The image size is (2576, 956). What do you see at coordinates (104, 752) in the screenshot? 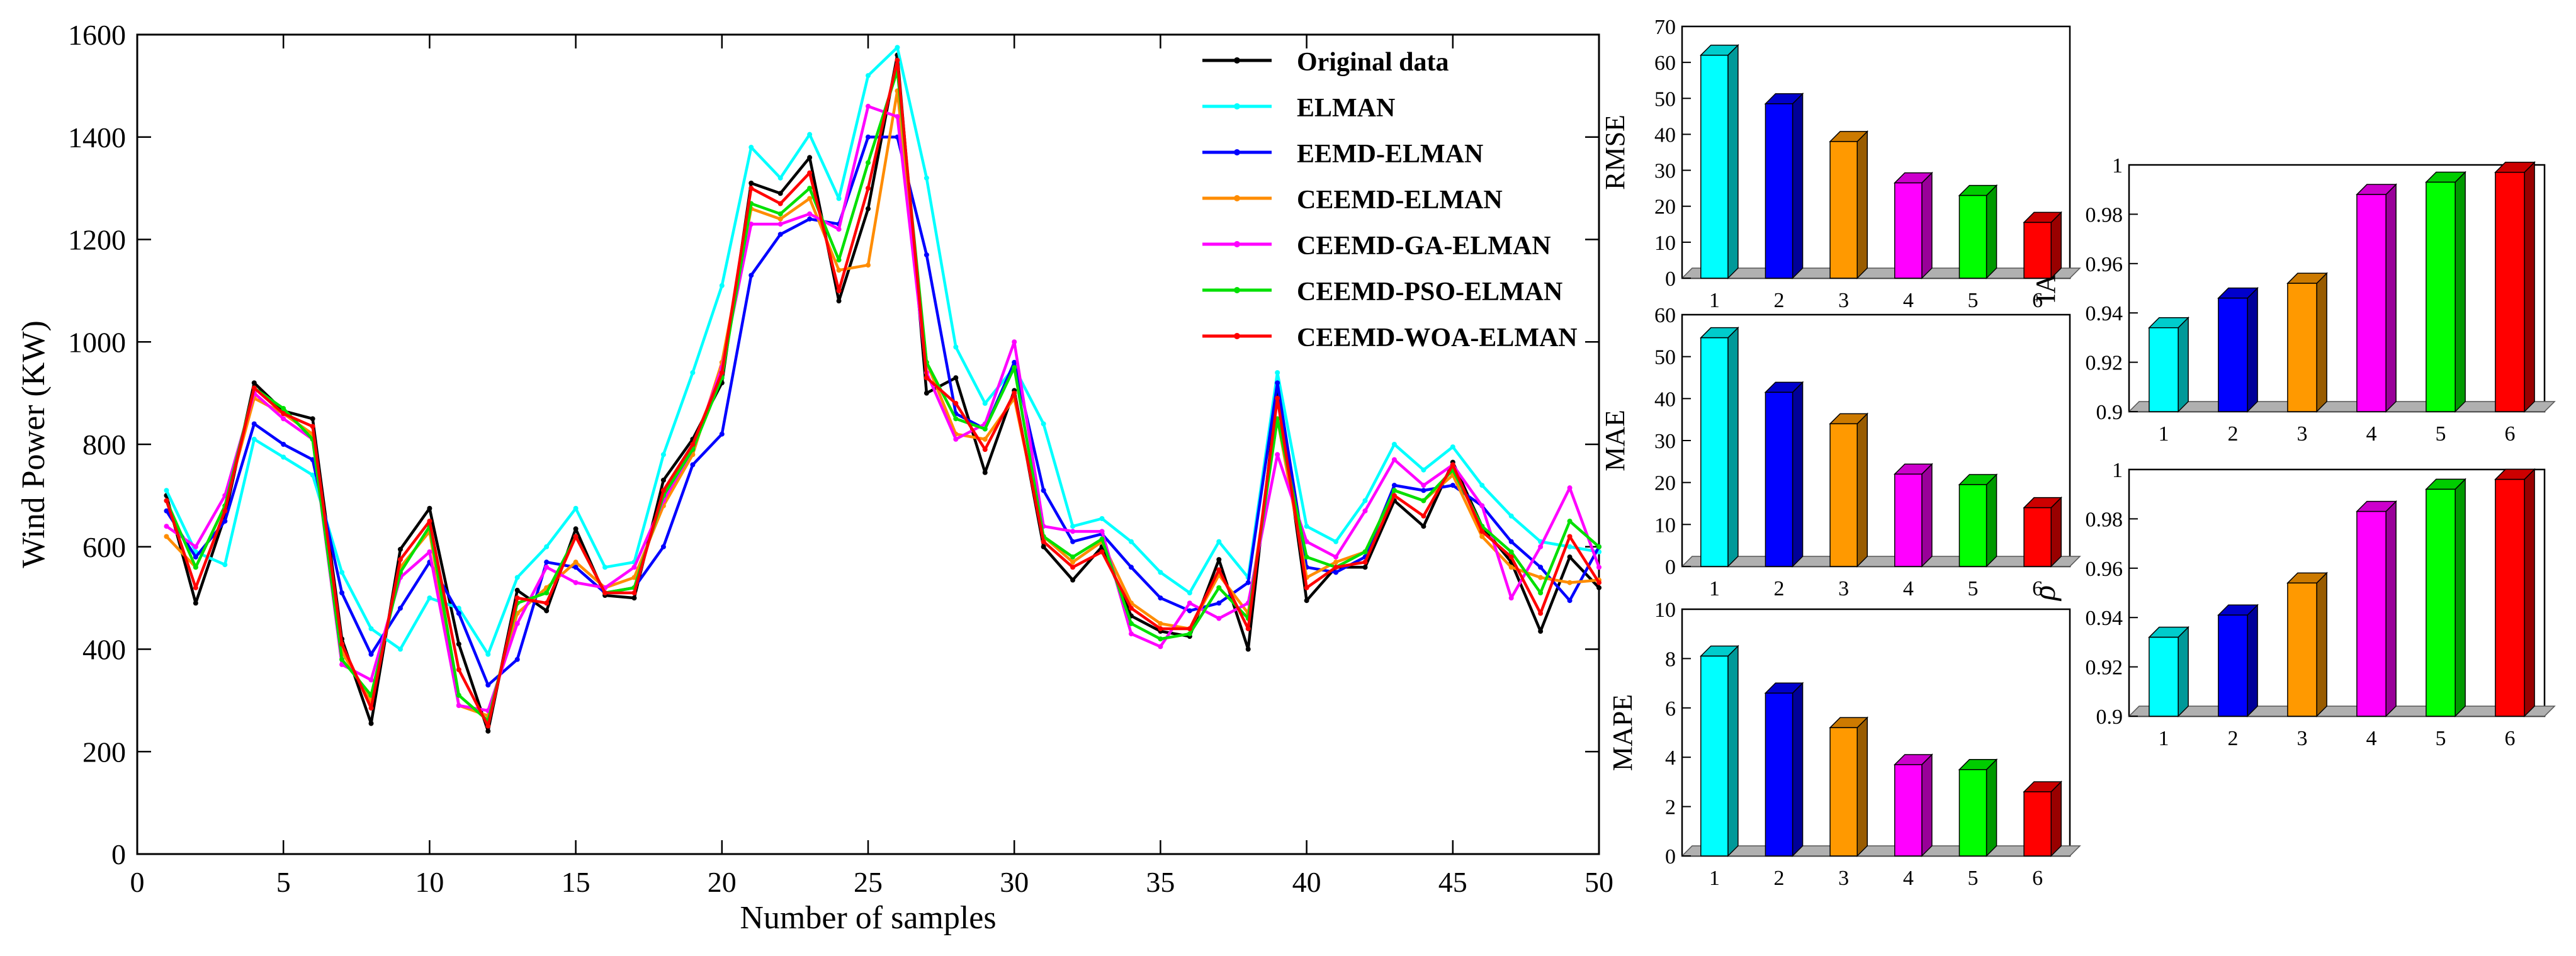
I see `y-tick-label: 200` at bounding box center [104, 752].